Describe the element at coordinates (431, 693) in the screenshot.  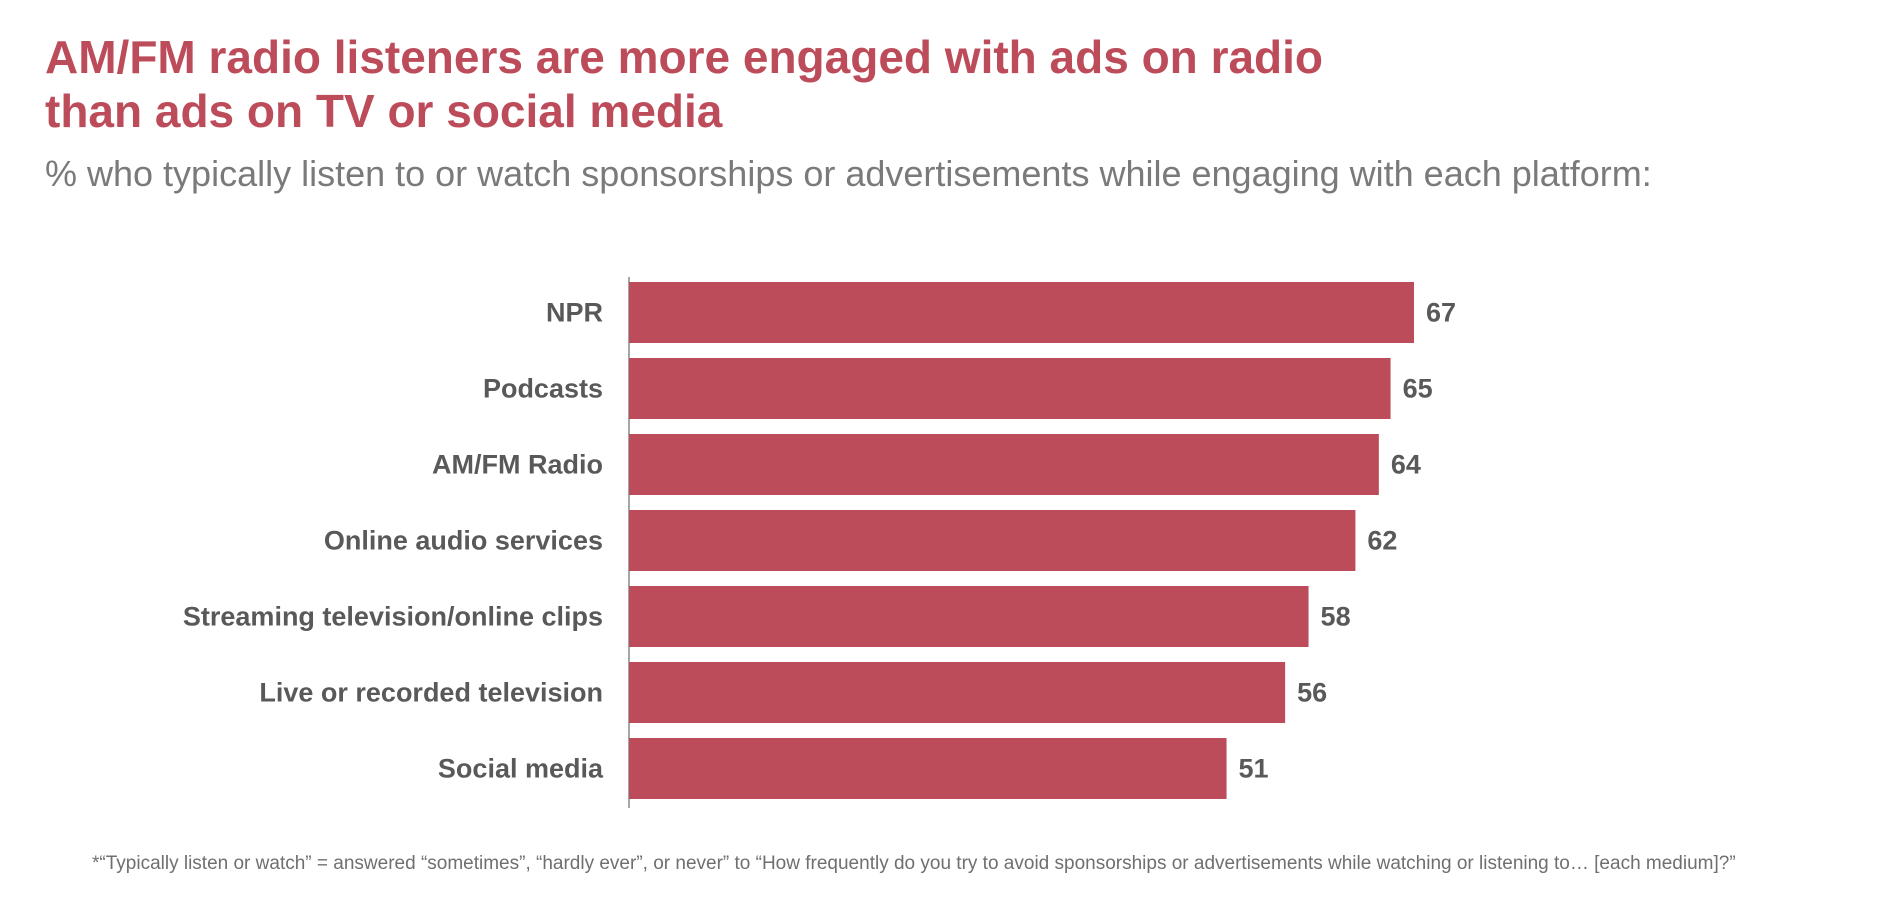
I see `category-label: Live or recorded television` at that location.